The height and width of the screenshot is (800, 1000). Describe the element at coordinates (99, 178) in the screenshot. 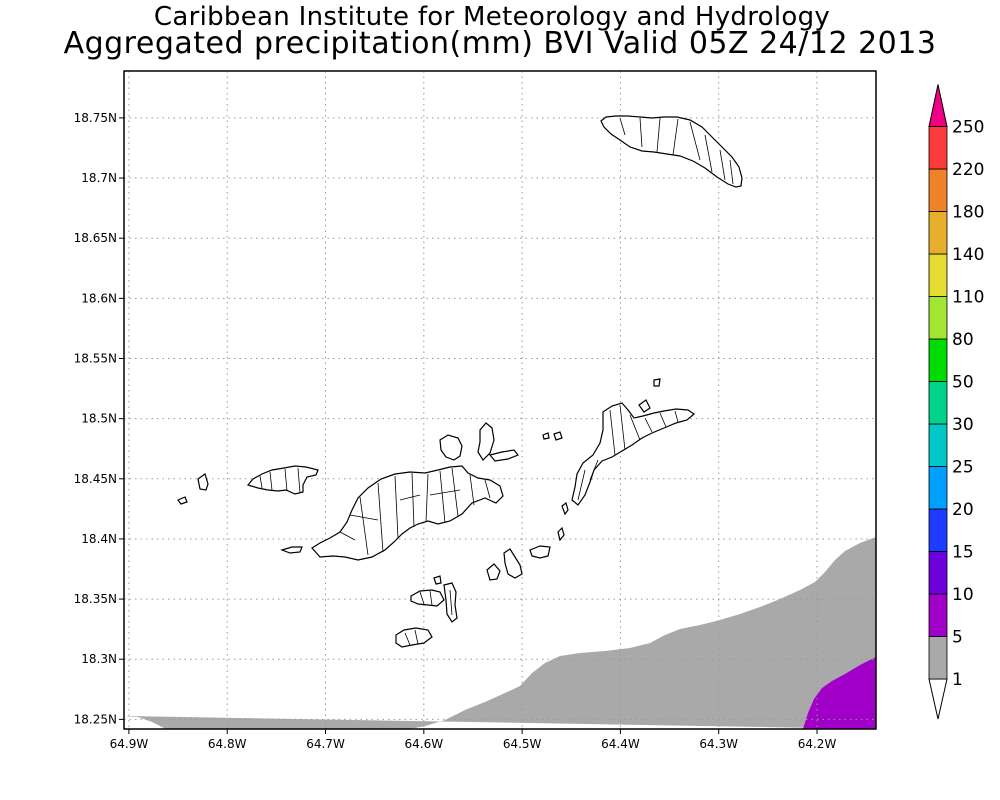

I see `lat-tick-label: 18.7N` at that location.